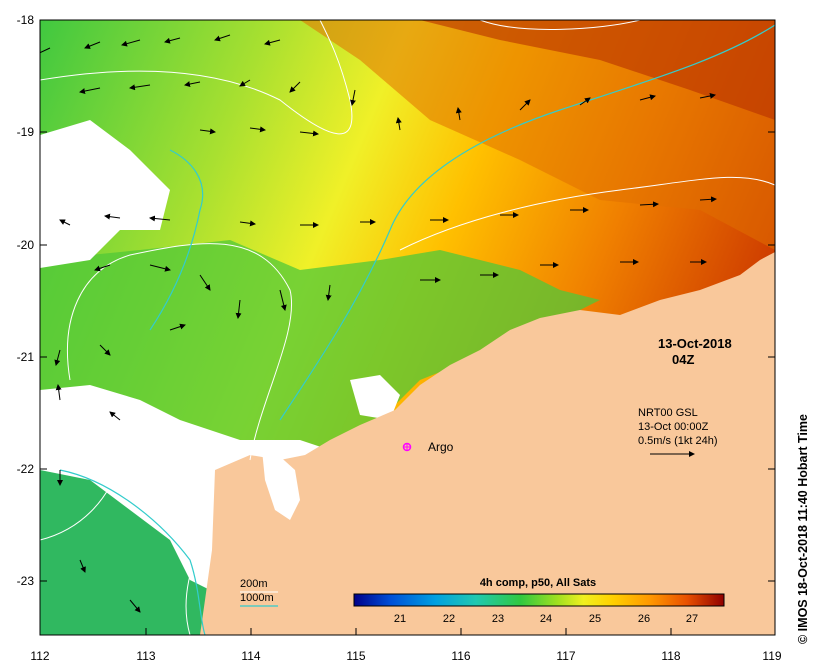 The height and width of the screenshot is (672, 818). I want to click on colorbar-title: 4h comp, p50, All Sats, so click(538, 583).